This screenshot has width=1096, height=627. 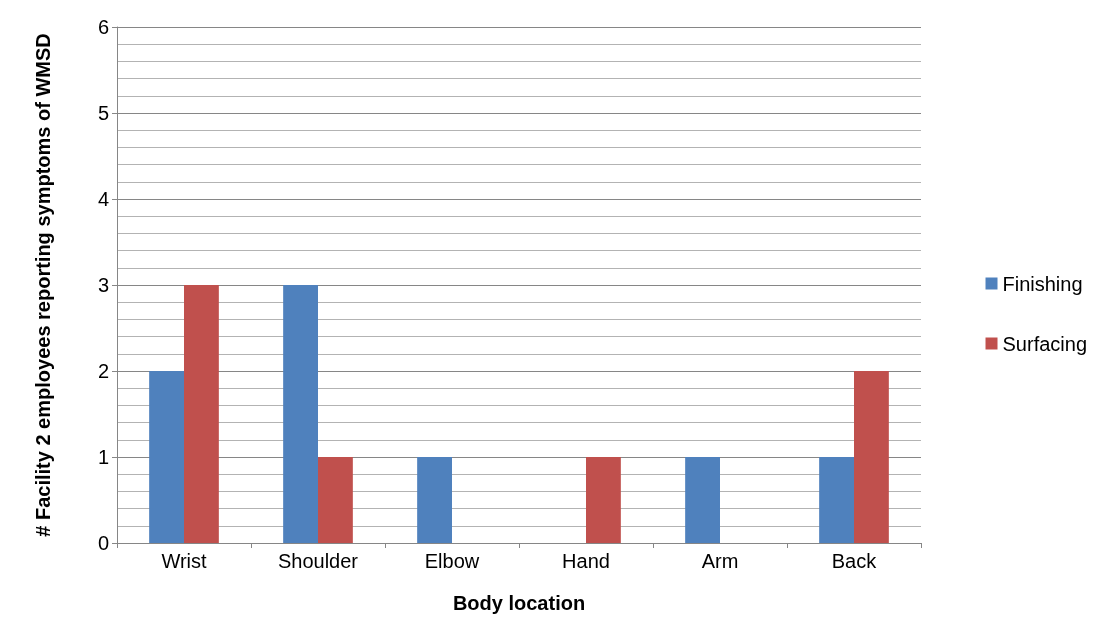 What do you see at coordinates (103, 199) in the screenshot?
I see `y-tick-label: 4` at bounding box center [103, 199].